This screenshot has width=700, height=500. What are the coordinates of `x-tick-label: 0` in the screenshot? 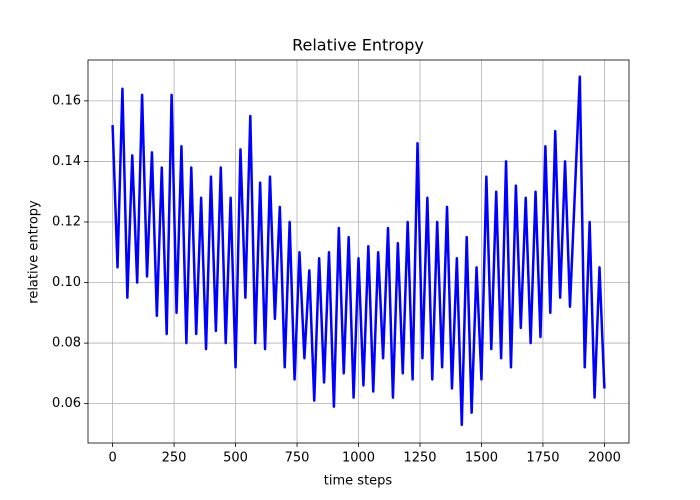 It's located at (112, 458).